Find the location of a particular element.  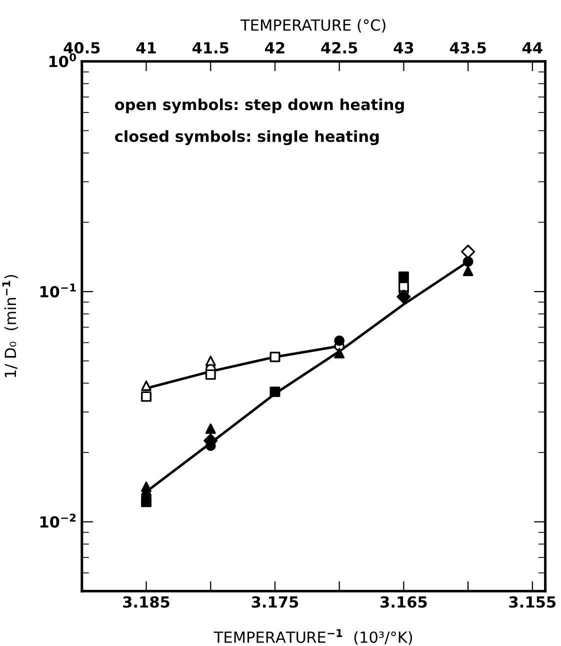

x2-tick-label: 43.5 is located at coordinates (468, 48).